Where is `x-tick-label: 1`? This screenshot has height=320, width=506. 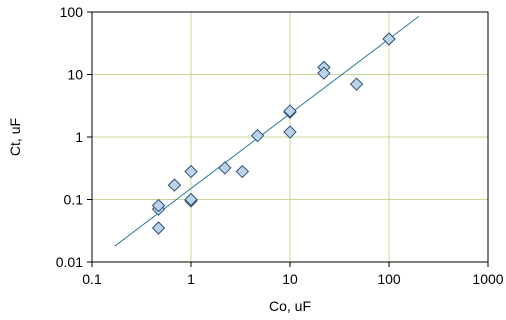 x-tick-label: 1 is located at coordinates (191, 279).